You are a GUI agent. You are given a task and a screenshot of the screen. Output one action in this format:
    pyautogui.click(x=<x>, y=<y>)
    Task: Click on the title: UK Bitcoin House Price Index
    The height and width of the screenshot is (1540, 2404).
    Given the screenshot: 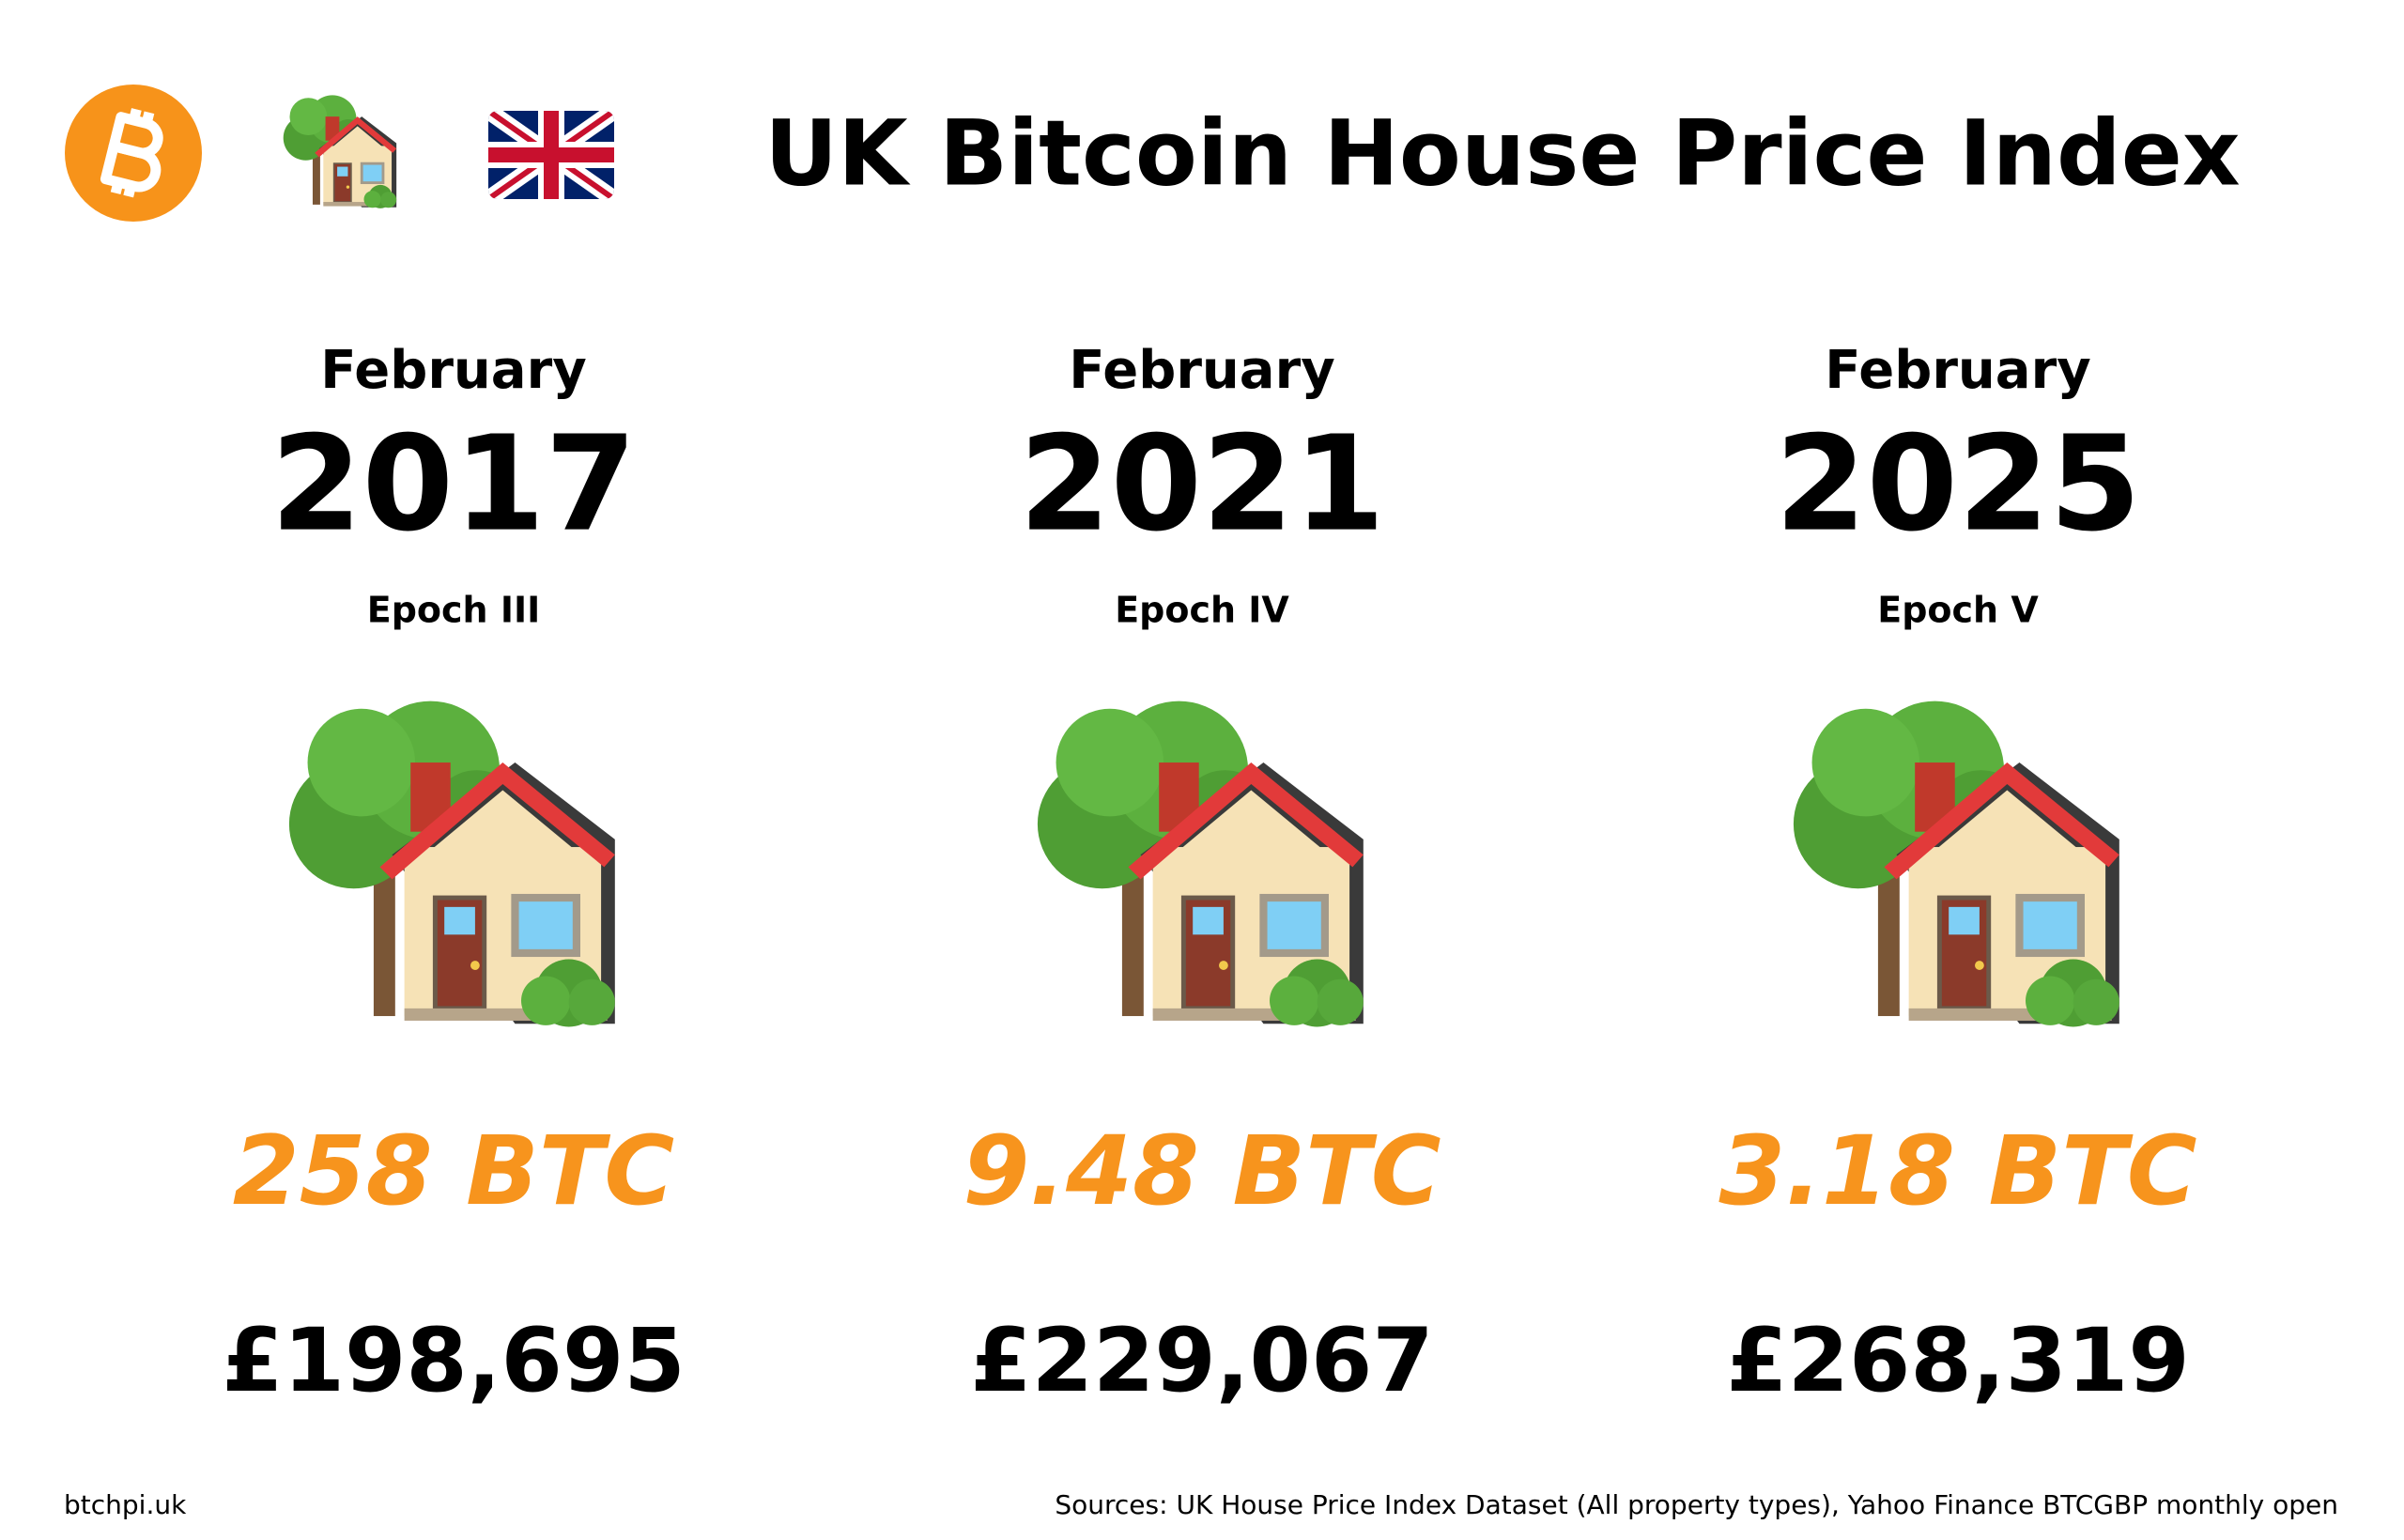 What is the action you would take?
    pyautogui.click(x=1502, y=153)
    